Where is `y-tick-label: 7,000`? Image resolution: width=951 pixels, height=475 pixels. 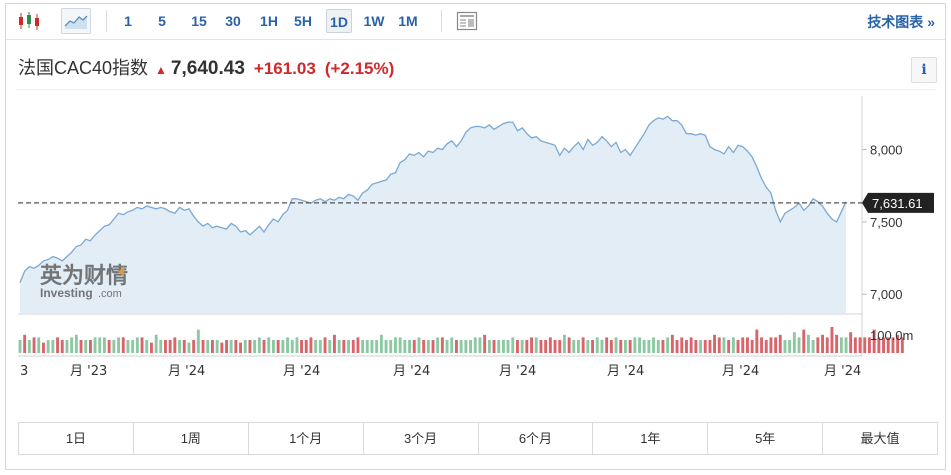
y-tick-label: 7,000 is located at coordinates (886, 294).